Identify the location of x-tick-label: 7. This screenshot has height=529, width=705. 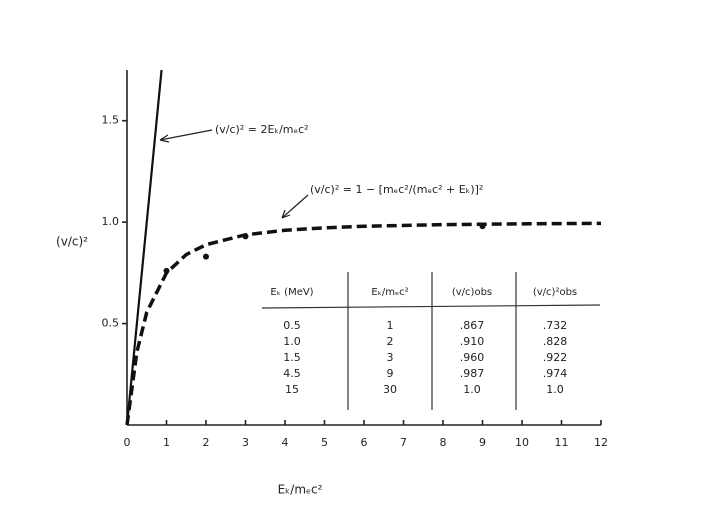
(403, 442).